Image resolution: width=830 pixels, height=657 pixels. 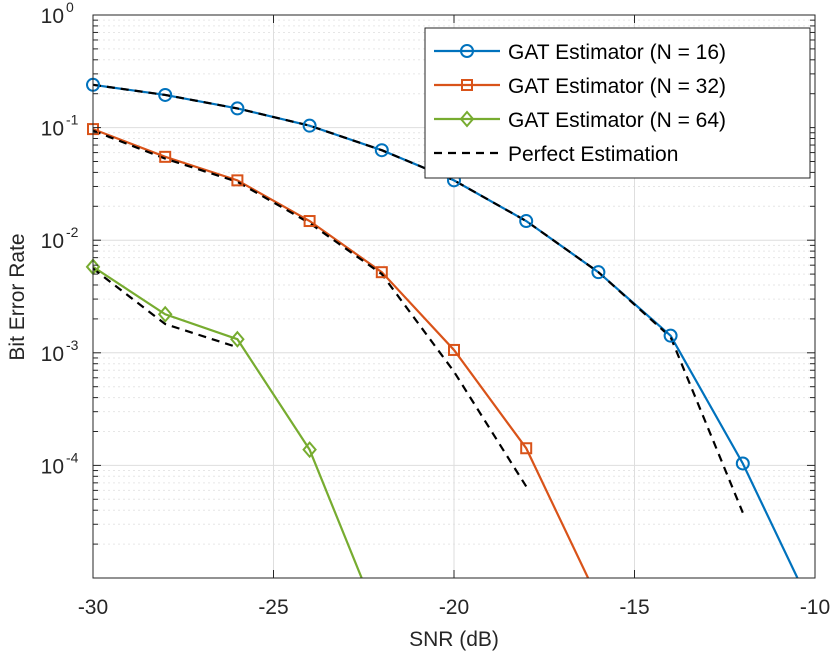 I want to click on legend-label: GAT Estimator (N = 16), so click(x=617, y=52).